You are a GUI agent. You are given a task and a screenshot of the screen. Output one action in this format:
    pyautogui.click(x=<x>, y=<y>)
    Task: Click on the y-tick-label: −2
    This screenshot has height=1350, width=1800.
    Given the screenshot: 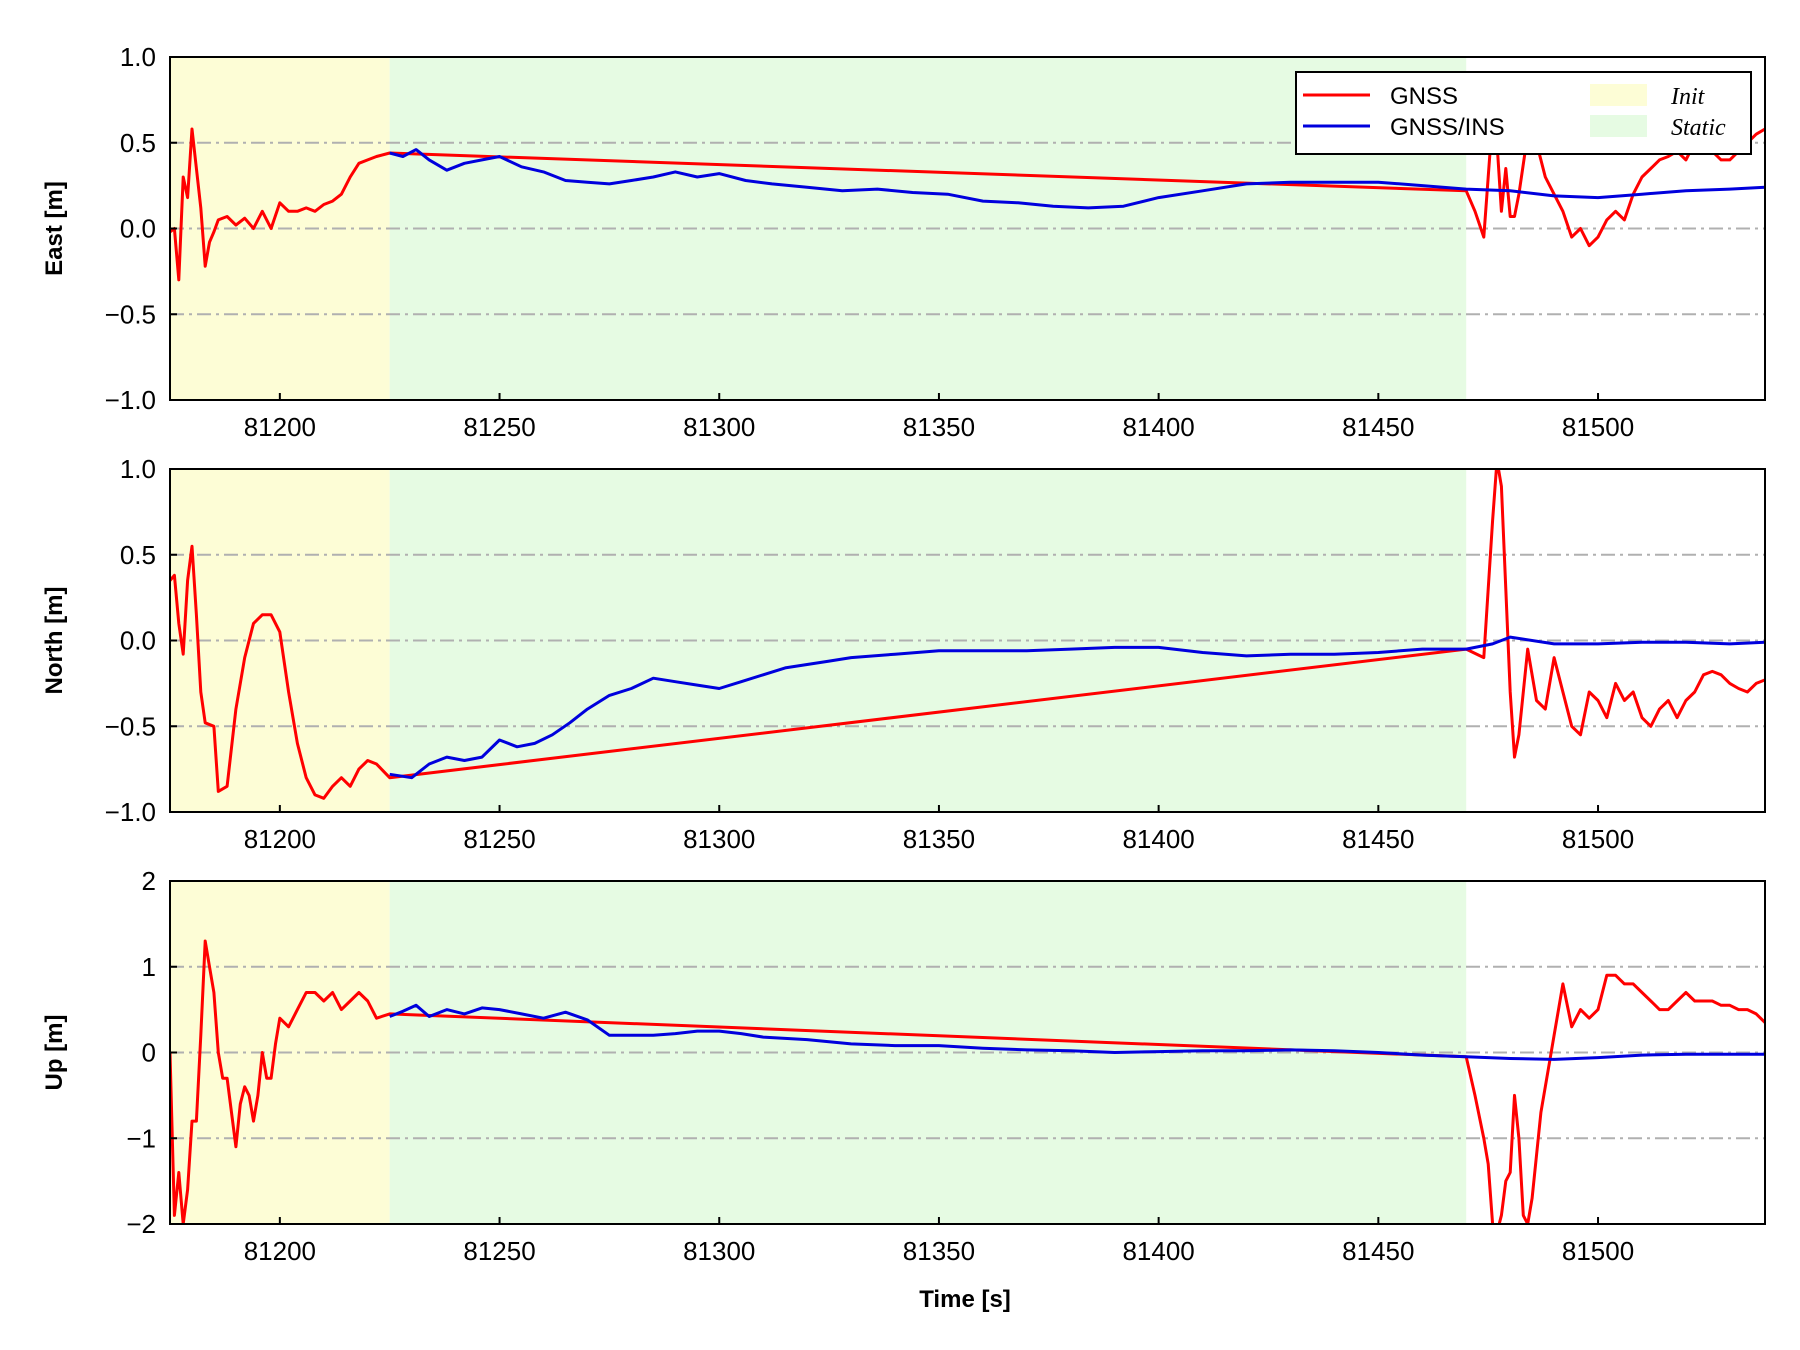 What is the action you would take?
    pyautogui.click(x=141, y=1224)
    